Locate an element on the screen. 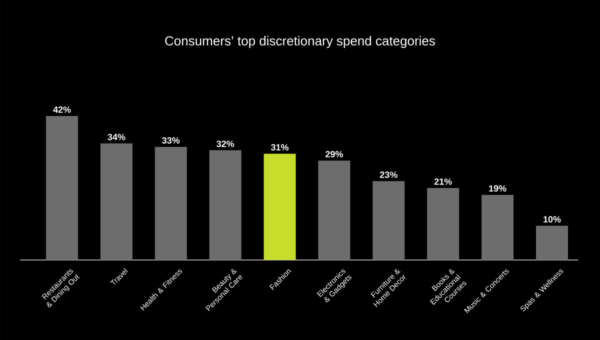  data-label: 21% is located at coordinates (443, 181).